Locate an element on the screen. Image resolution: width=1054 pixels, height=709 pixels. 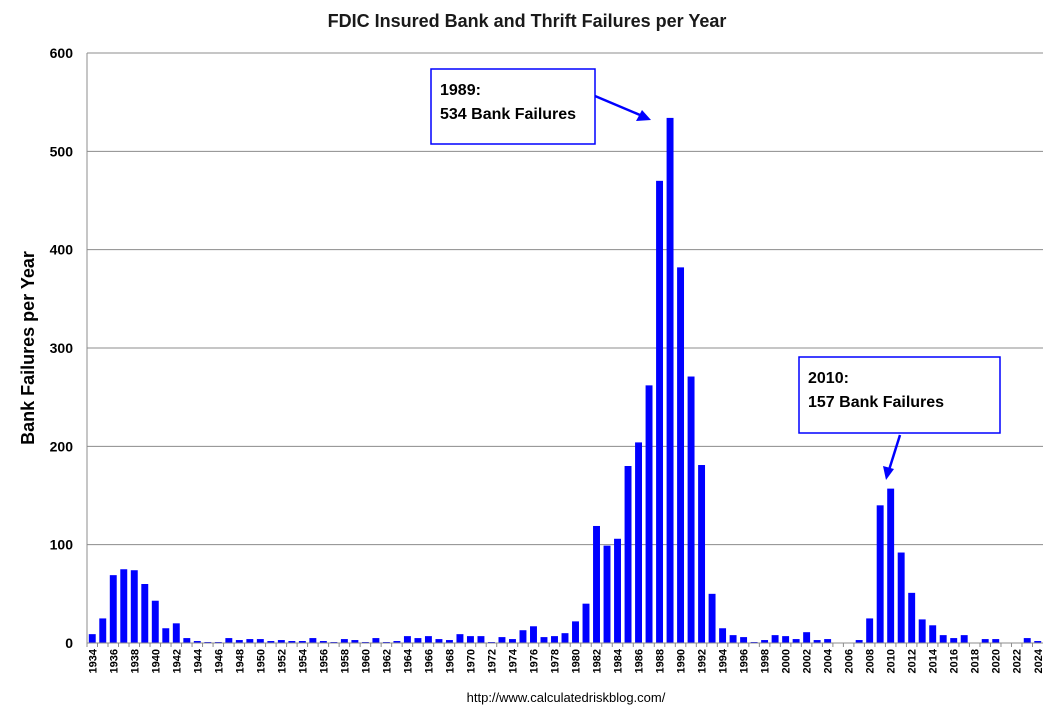
x-tick-label: 1964 is located at coordinates (408, 660).